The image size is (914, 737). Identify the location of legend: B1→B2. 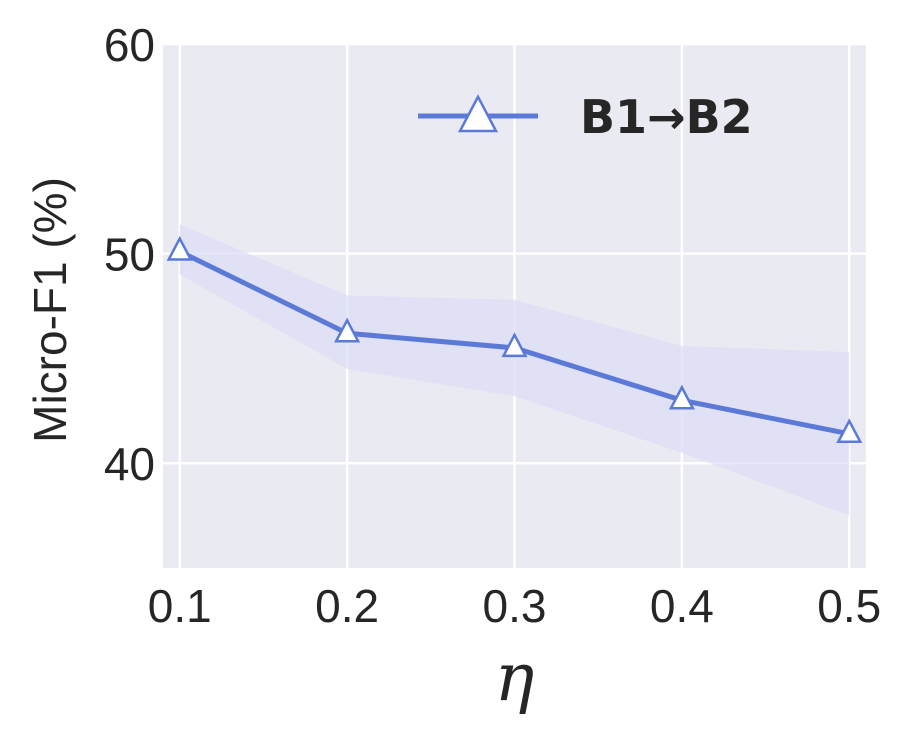
(585, 117).